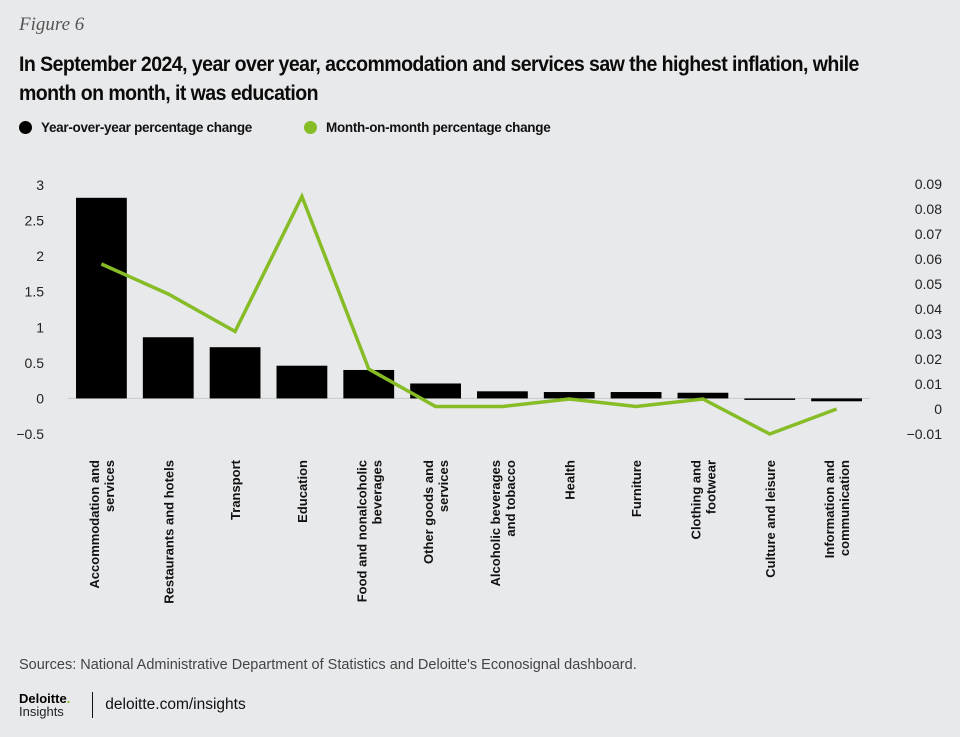  What do you see at coordinates (147, 127) in the screenshot?
I see `legend-label: Year-over-year percentage change` at bounding box center [147, 127].